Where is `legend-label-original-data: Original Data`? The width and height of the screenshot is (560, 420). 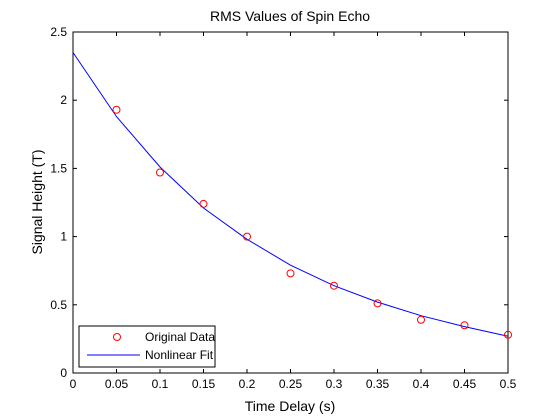 legend-label-original-data: Original Data is located at coordinates (180, 337).